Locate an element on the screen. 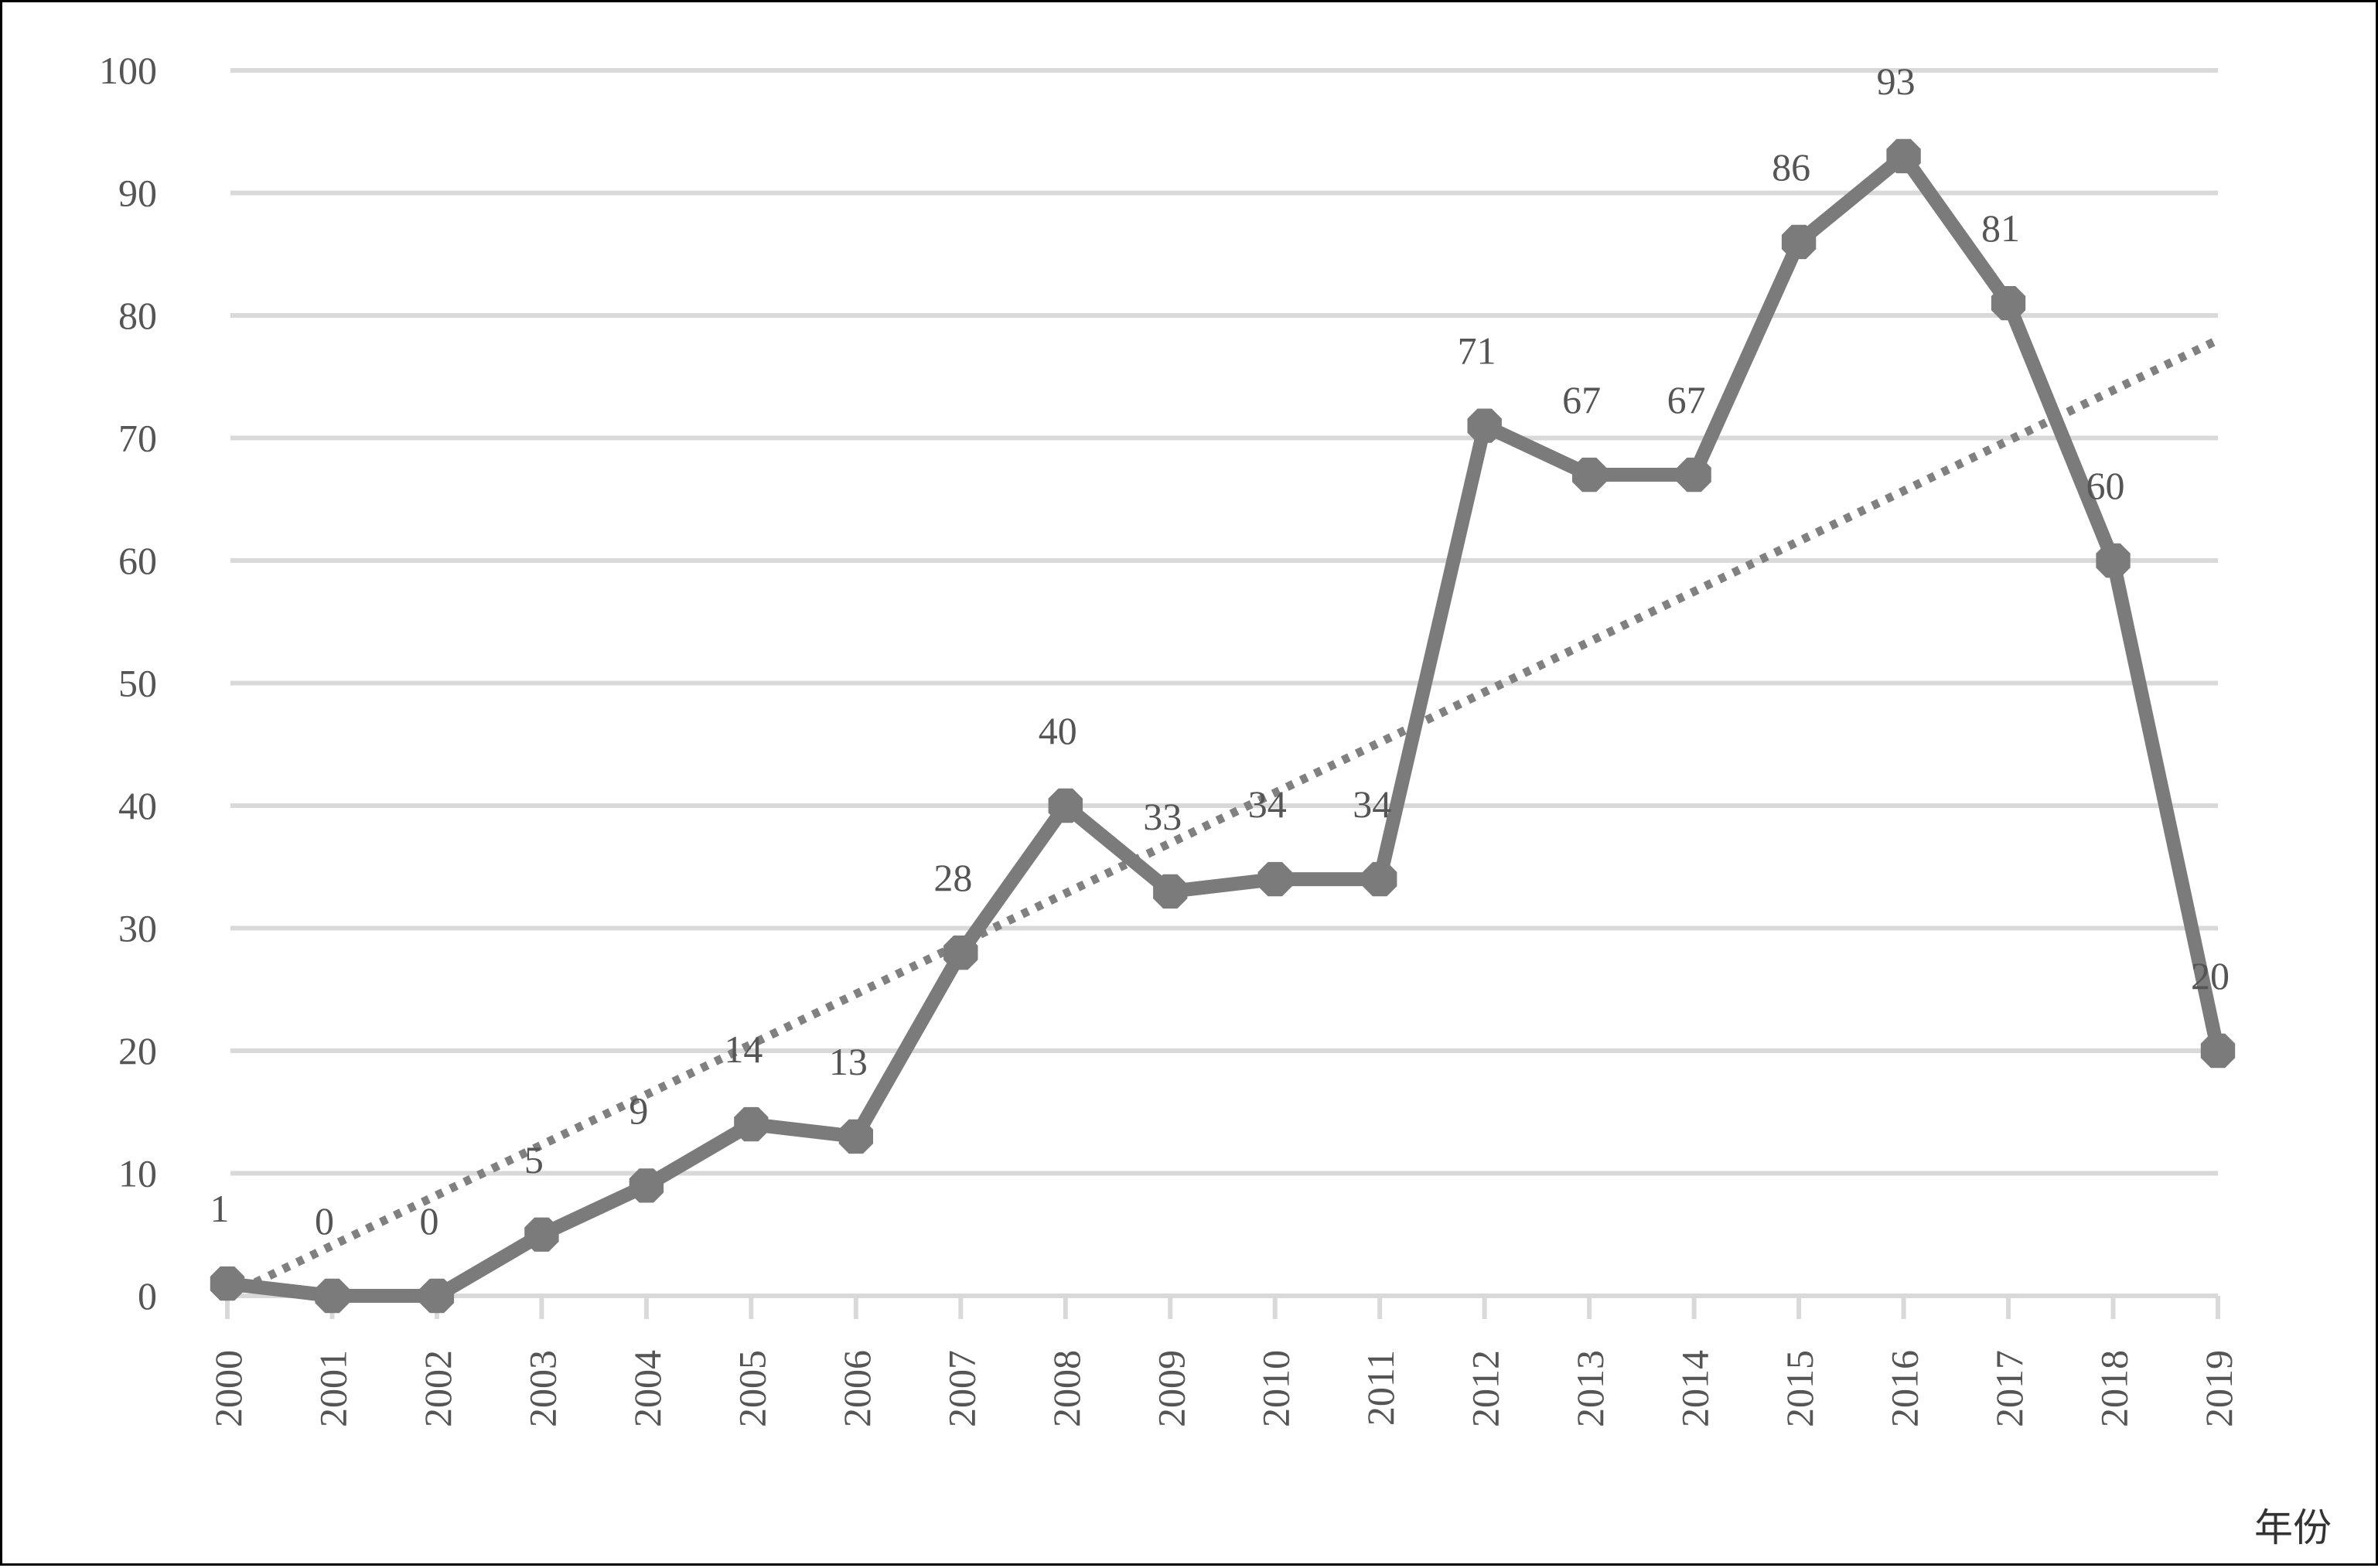  data-label: 40 is located at coordinates (1058, 730).